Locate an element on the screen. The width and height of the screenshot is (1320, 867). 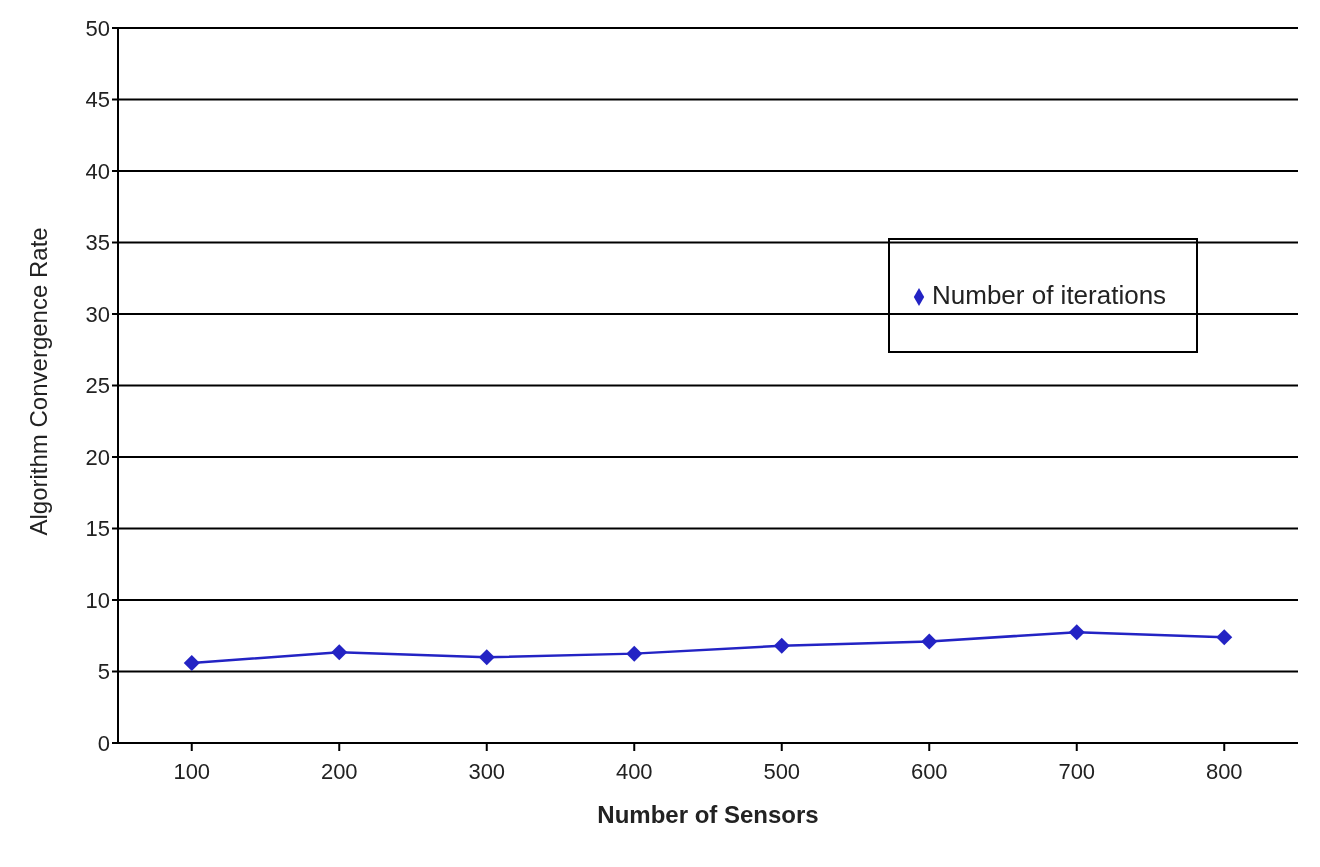
x-tick-label: 300 is located at coordinates (487, 771).